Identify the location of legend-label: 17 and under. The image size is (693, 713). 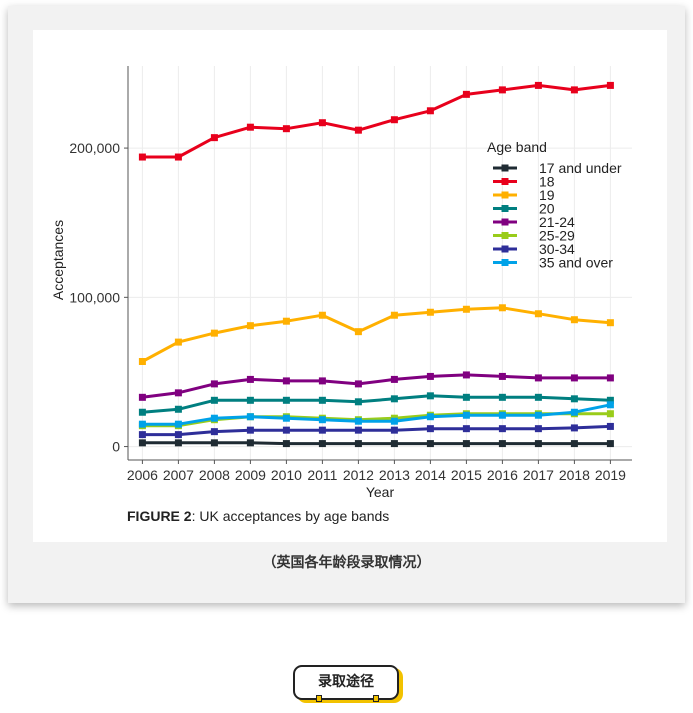
(580, 168).